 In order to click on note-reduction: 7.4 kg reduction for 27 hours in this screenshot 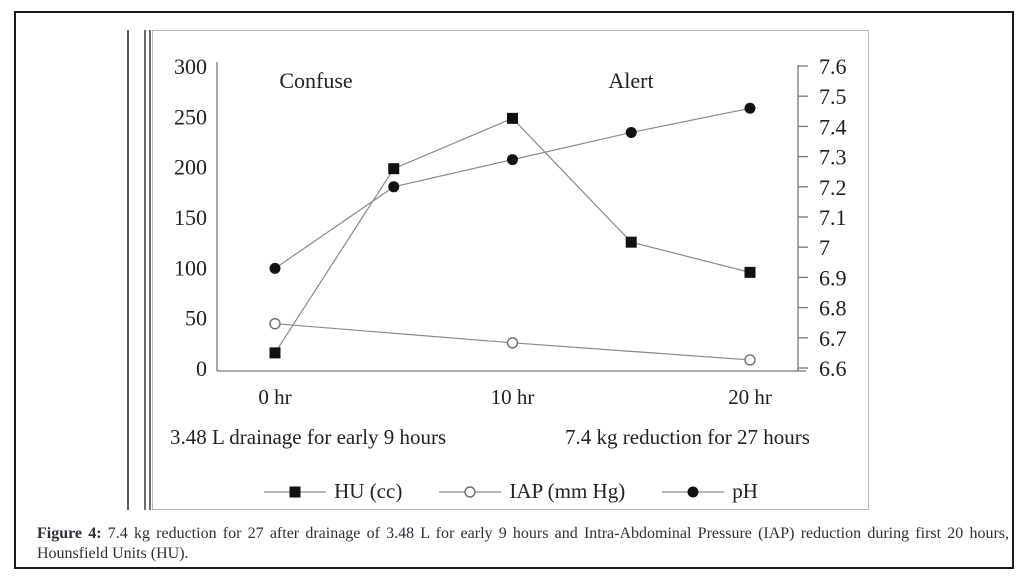, I will do `click(687, 437)`.